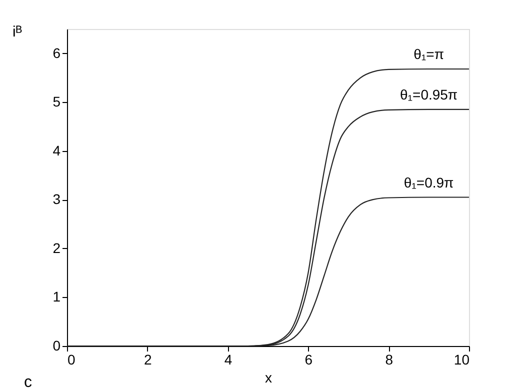  I want to click on y-tick-label: 2, so click(56, 248).